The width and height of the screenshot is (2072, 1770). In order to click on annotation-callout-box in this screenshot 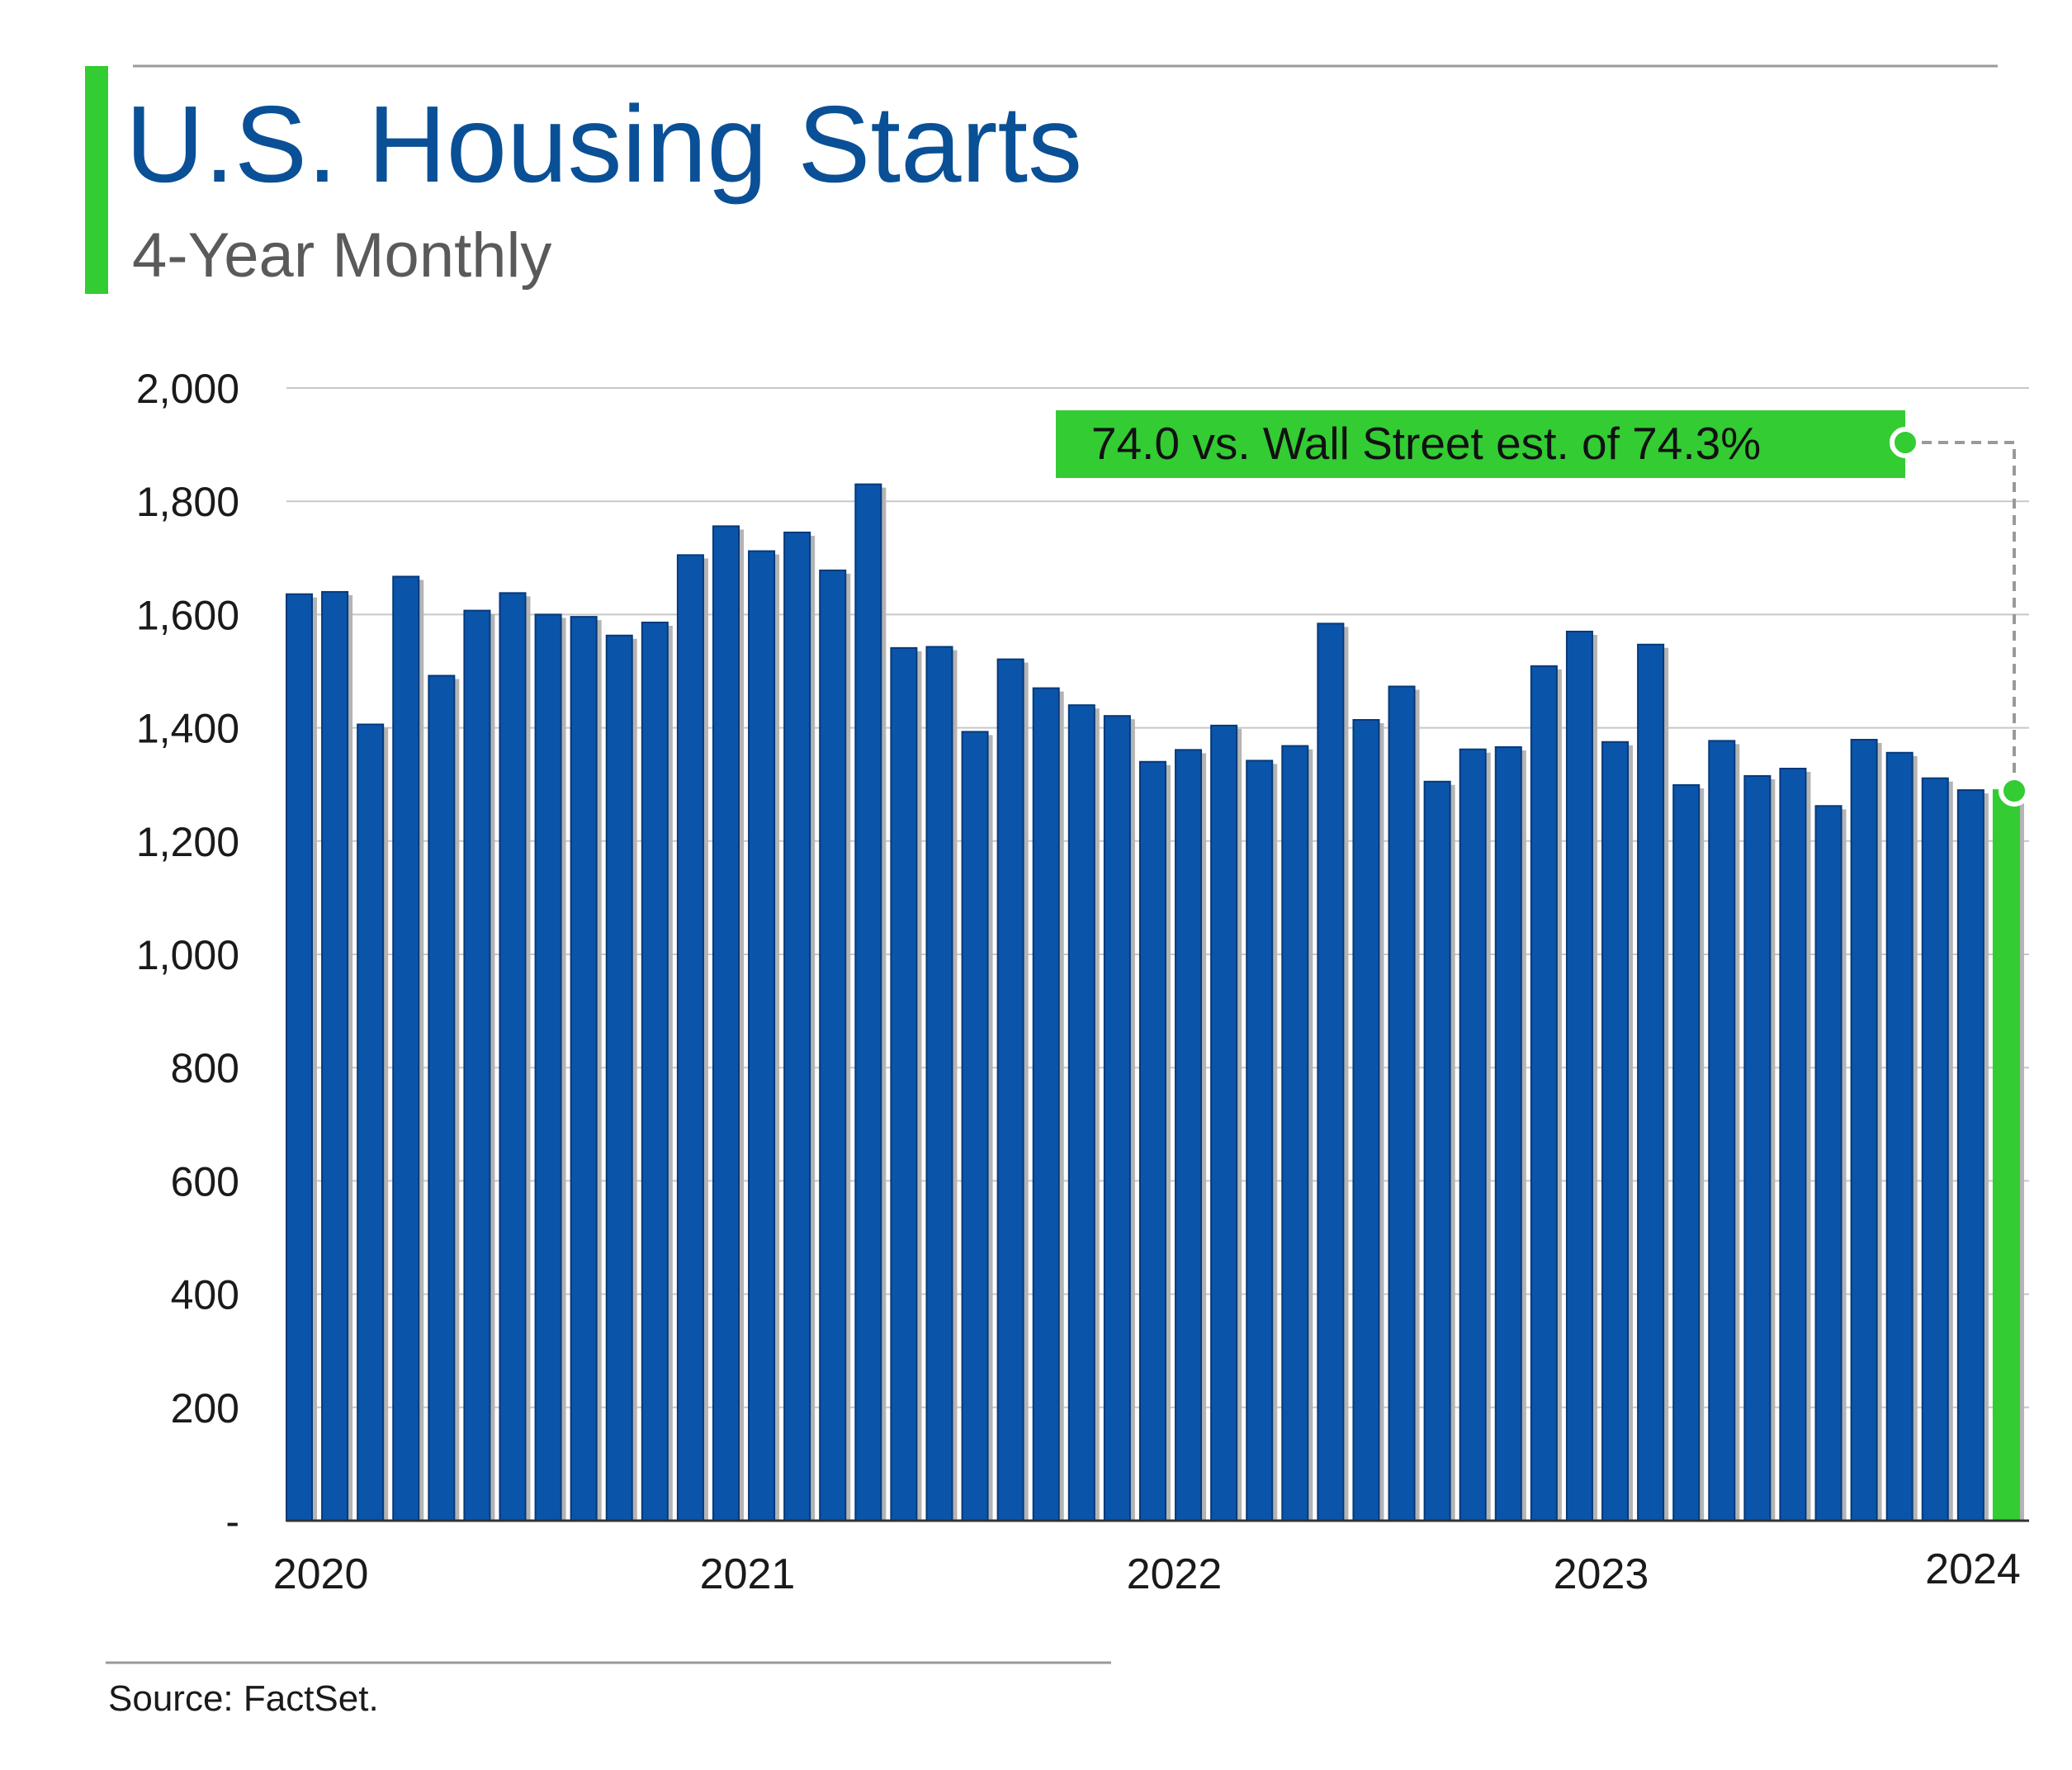, I will do `click(1480, 444)`.